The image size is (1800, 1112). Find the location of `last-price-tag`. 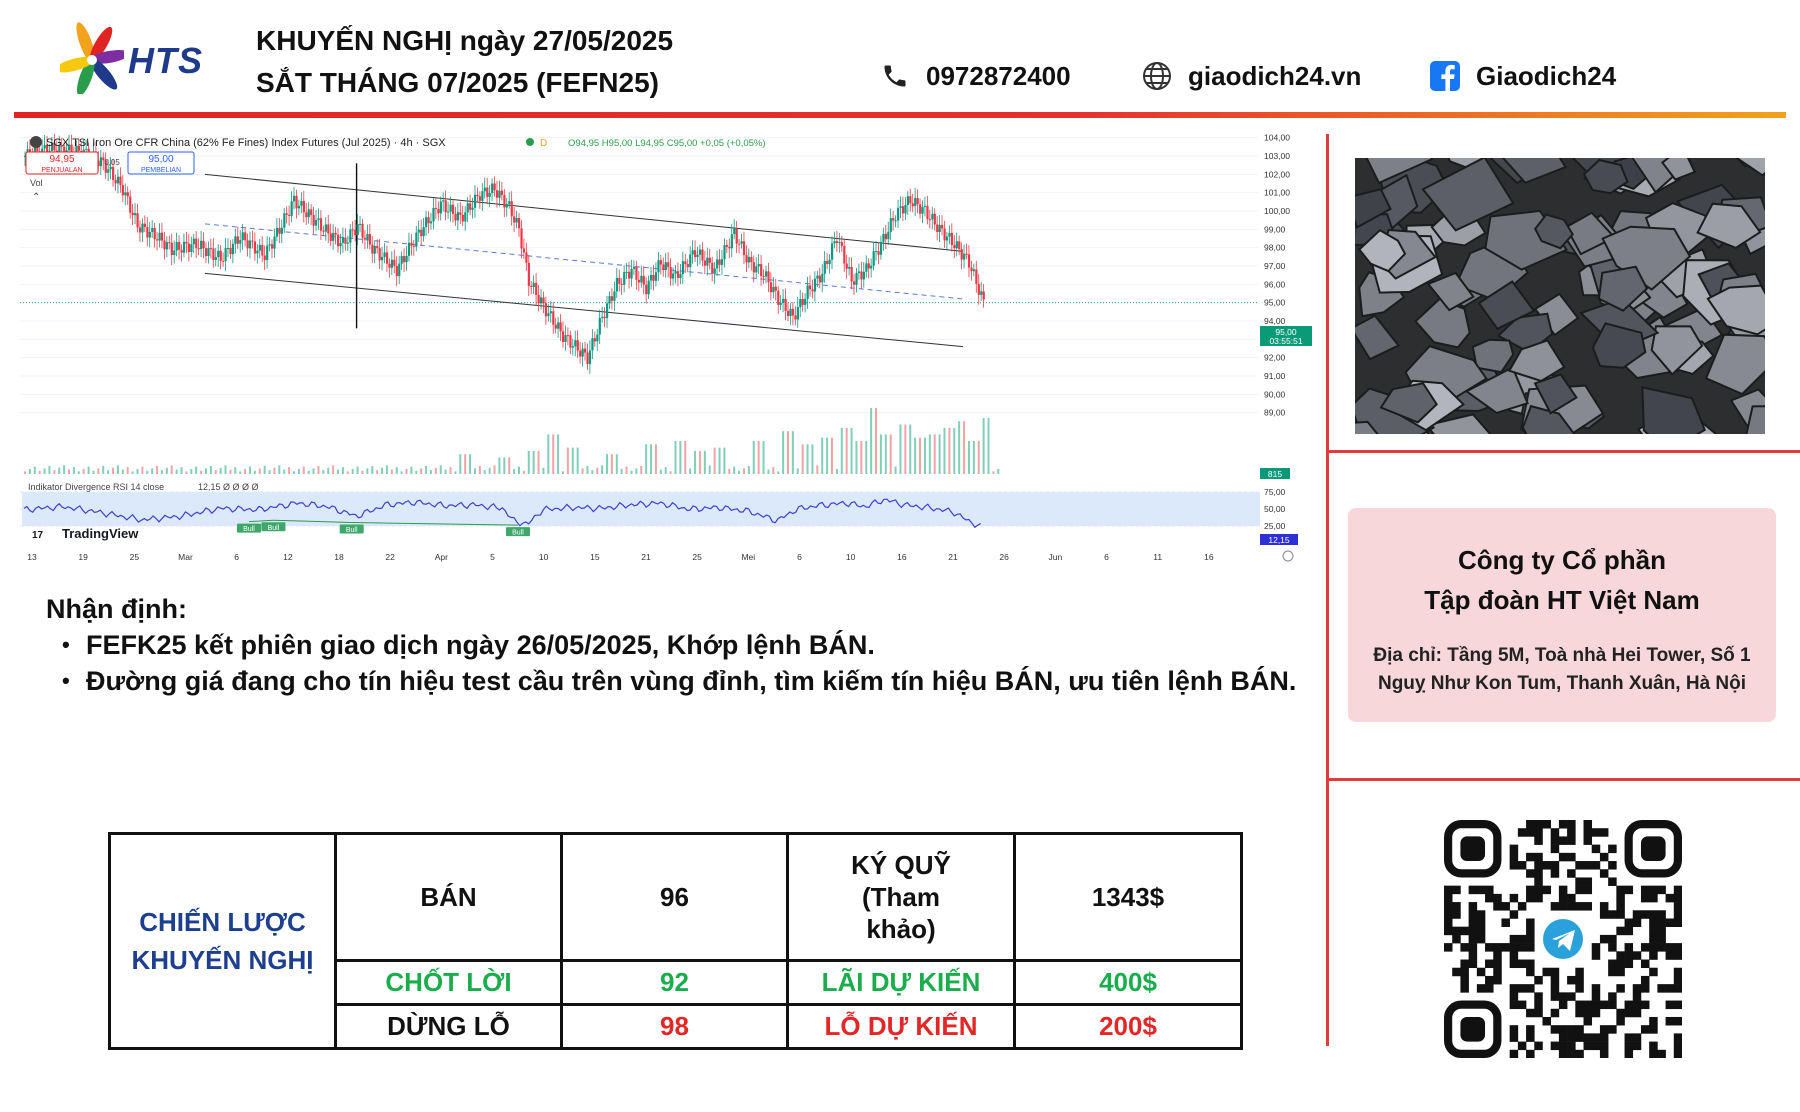

last-price-tag is located at coordinates (1286, 336).